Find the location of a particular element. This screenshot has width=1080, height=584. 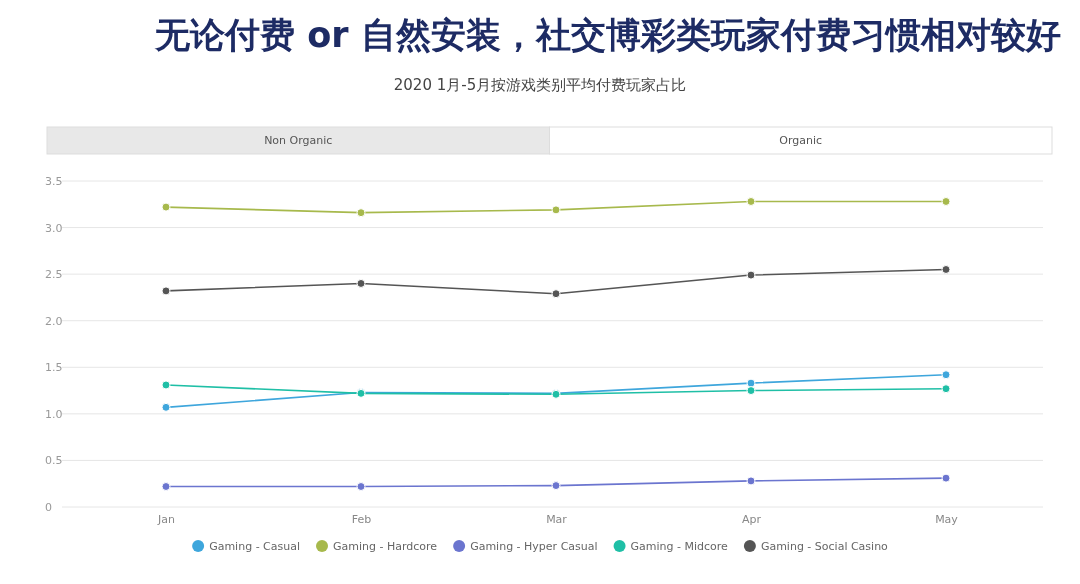

x-tick-label: May is located at coordinates (947, 519).